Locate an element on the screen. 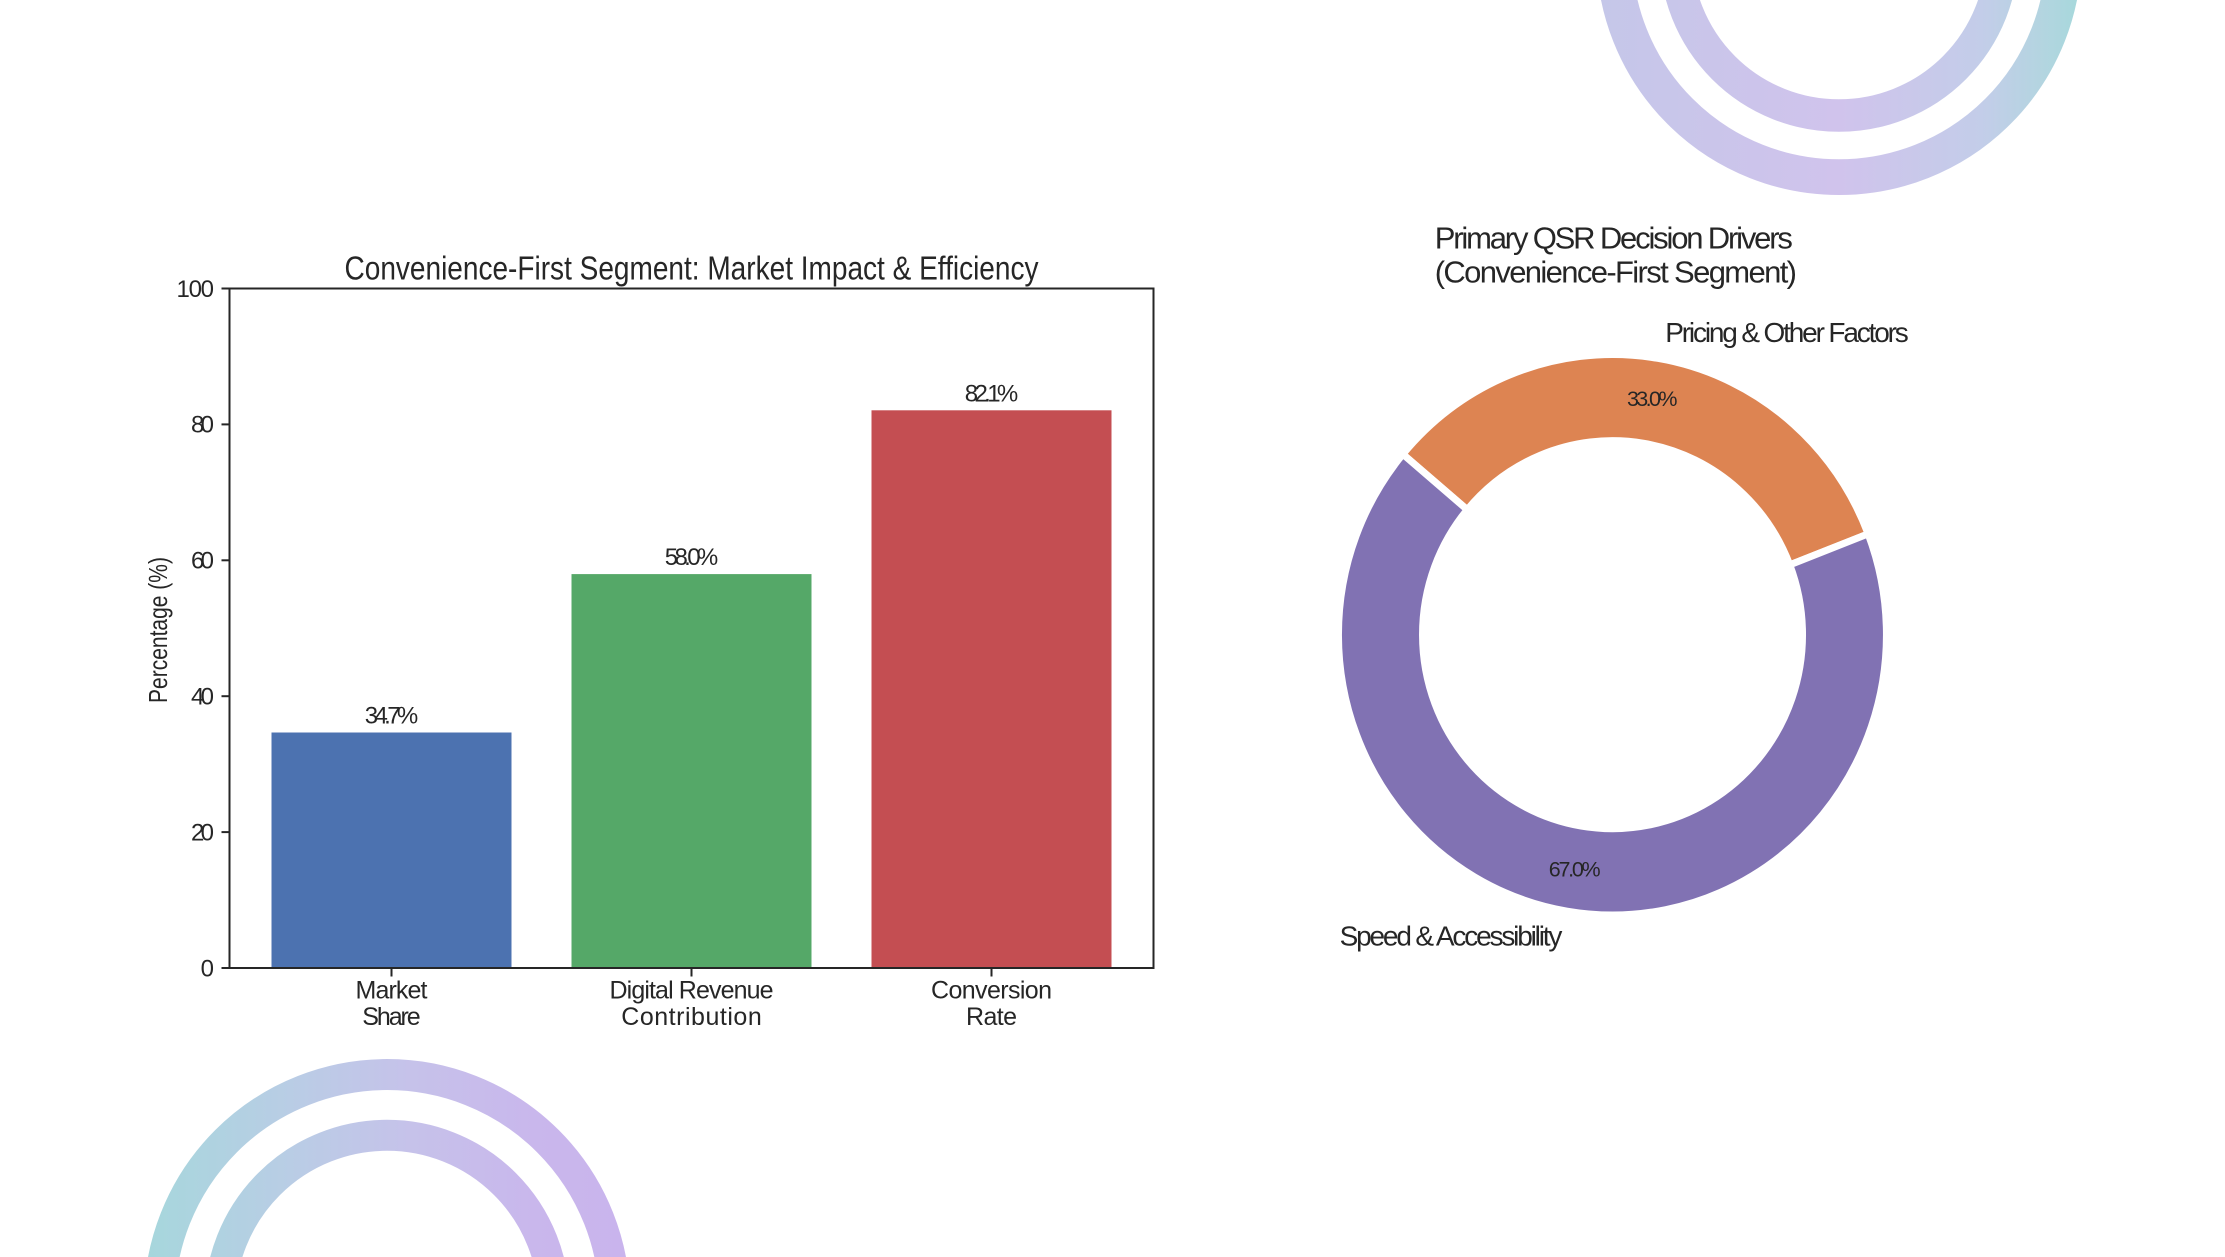  svg-text: 33.0% is located at coordinates (1652, 399).